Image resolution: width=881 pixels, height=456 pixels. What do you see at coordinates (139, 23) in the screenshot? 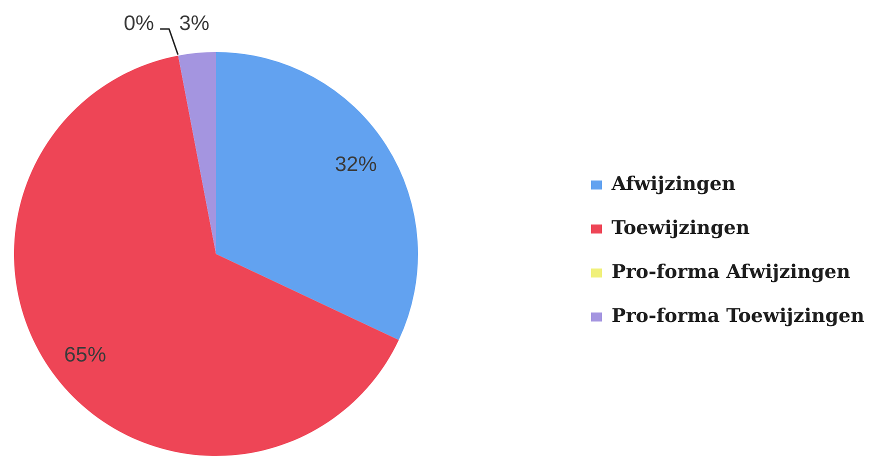
I see `text: 0%` at bounding box center [139, 23].